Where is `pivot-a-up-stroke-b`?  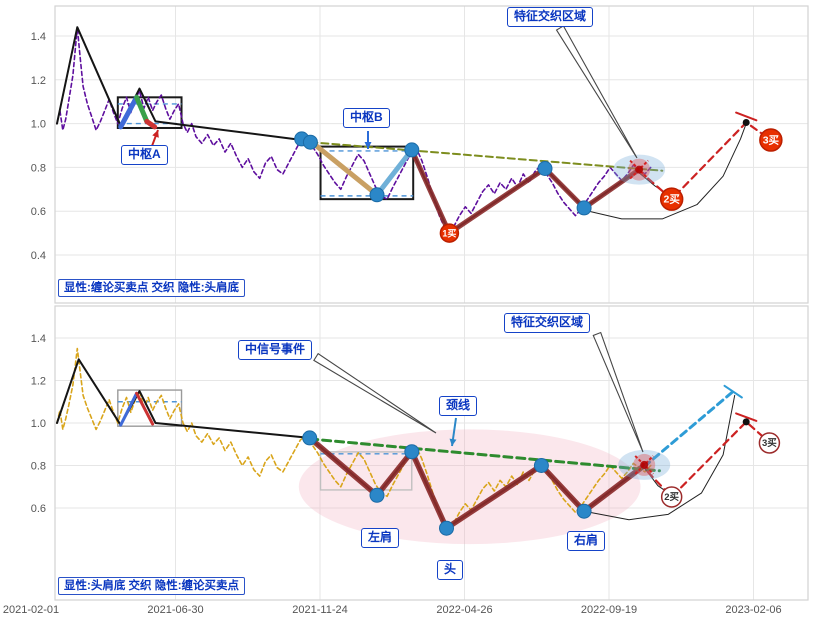
pivot-a-up-stroke-b is located at coordinates (129, 409).